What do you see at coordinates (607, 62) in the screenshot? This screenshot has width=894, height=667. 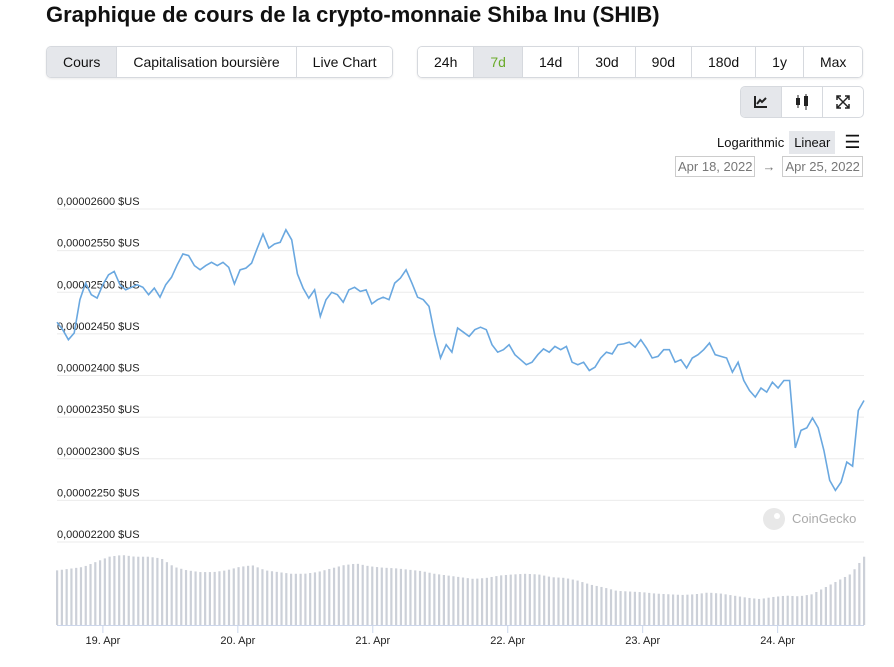 I see `range-30d: 30d` at bounding box center [607, 62].